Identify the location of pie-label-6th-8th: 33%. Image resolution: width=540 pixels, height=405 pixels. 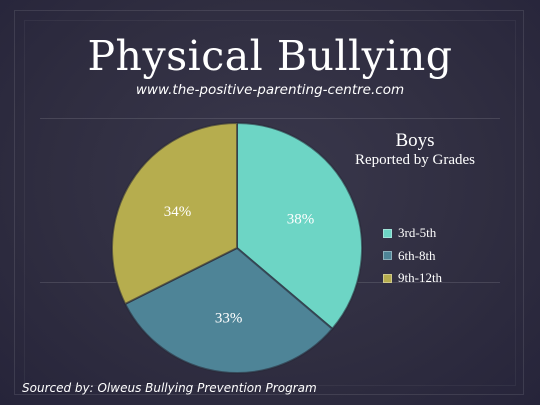
(229, 318).